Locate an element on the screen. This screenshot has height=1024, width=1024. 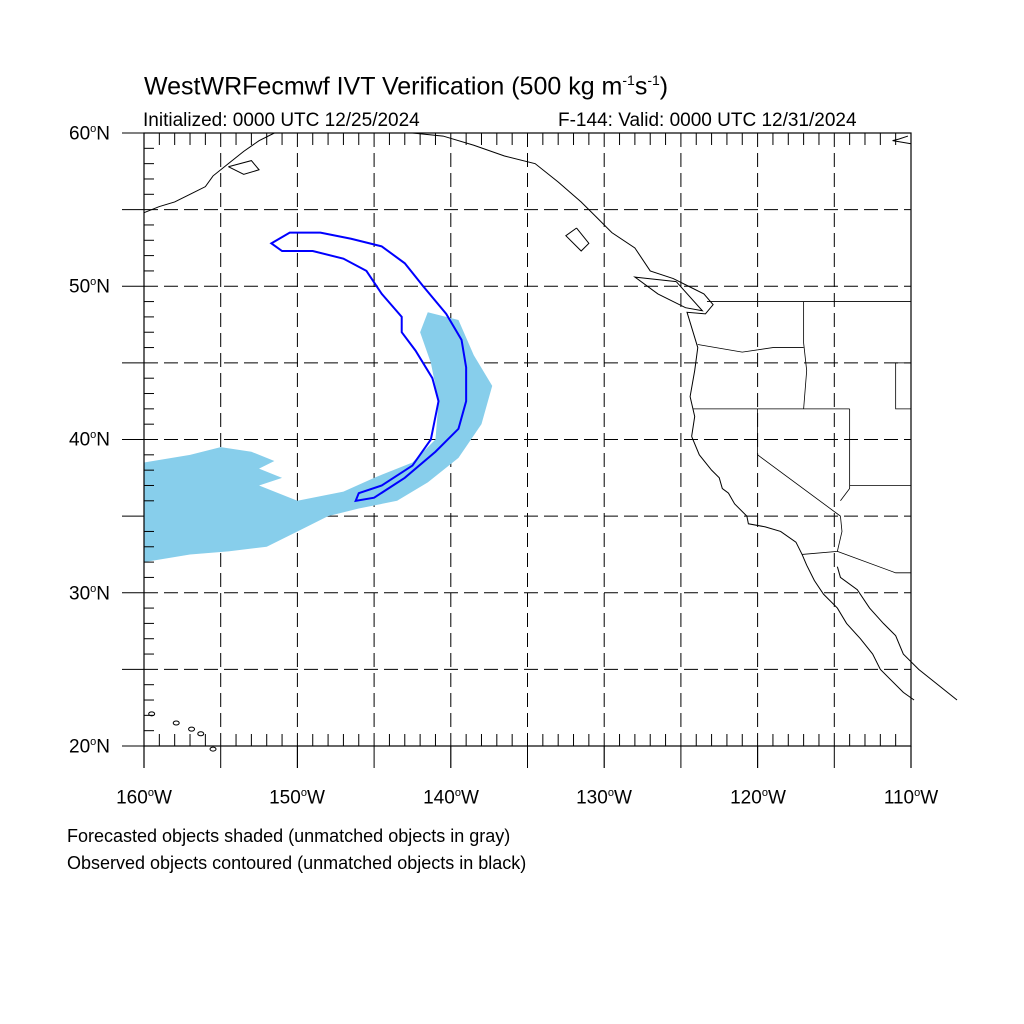
lat-label-20: 20oN is located at coordinates (89, 747).